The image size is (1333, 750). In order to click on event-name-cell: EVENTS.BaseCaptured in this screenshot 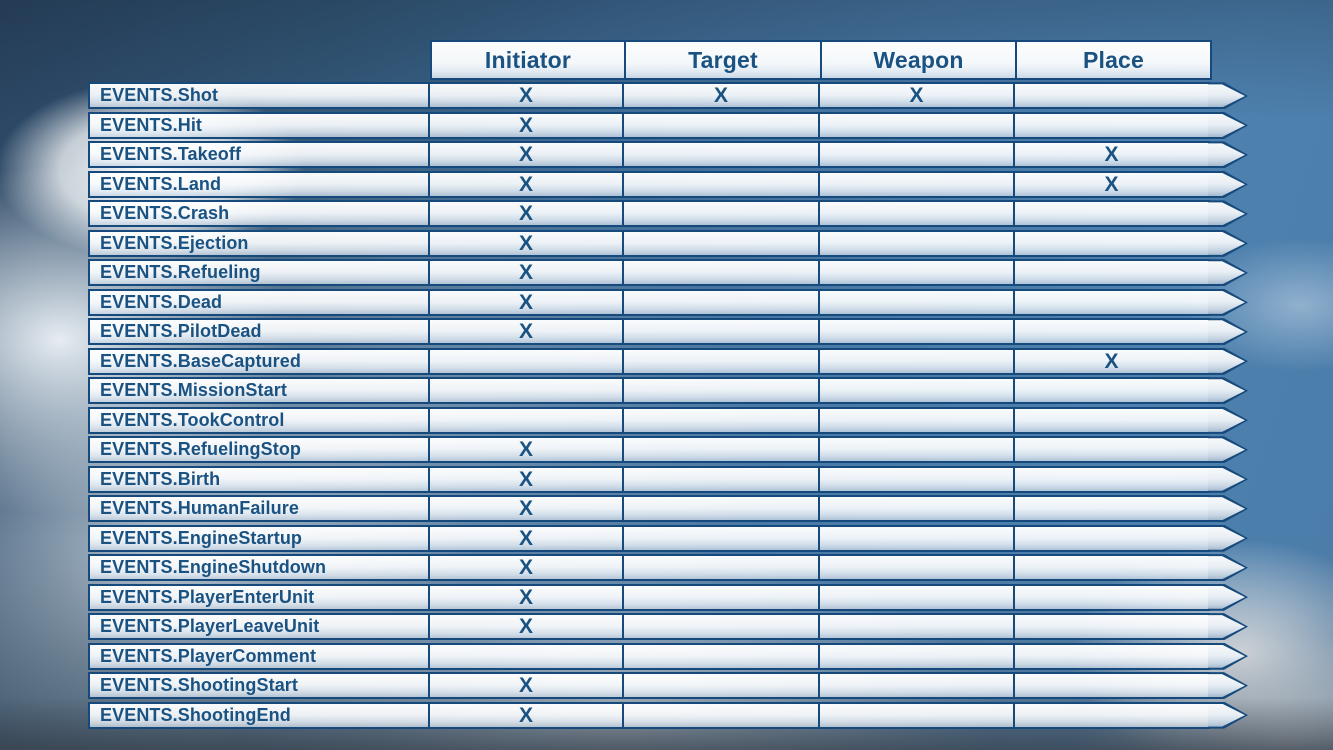, I will do `click(259, 361)`.